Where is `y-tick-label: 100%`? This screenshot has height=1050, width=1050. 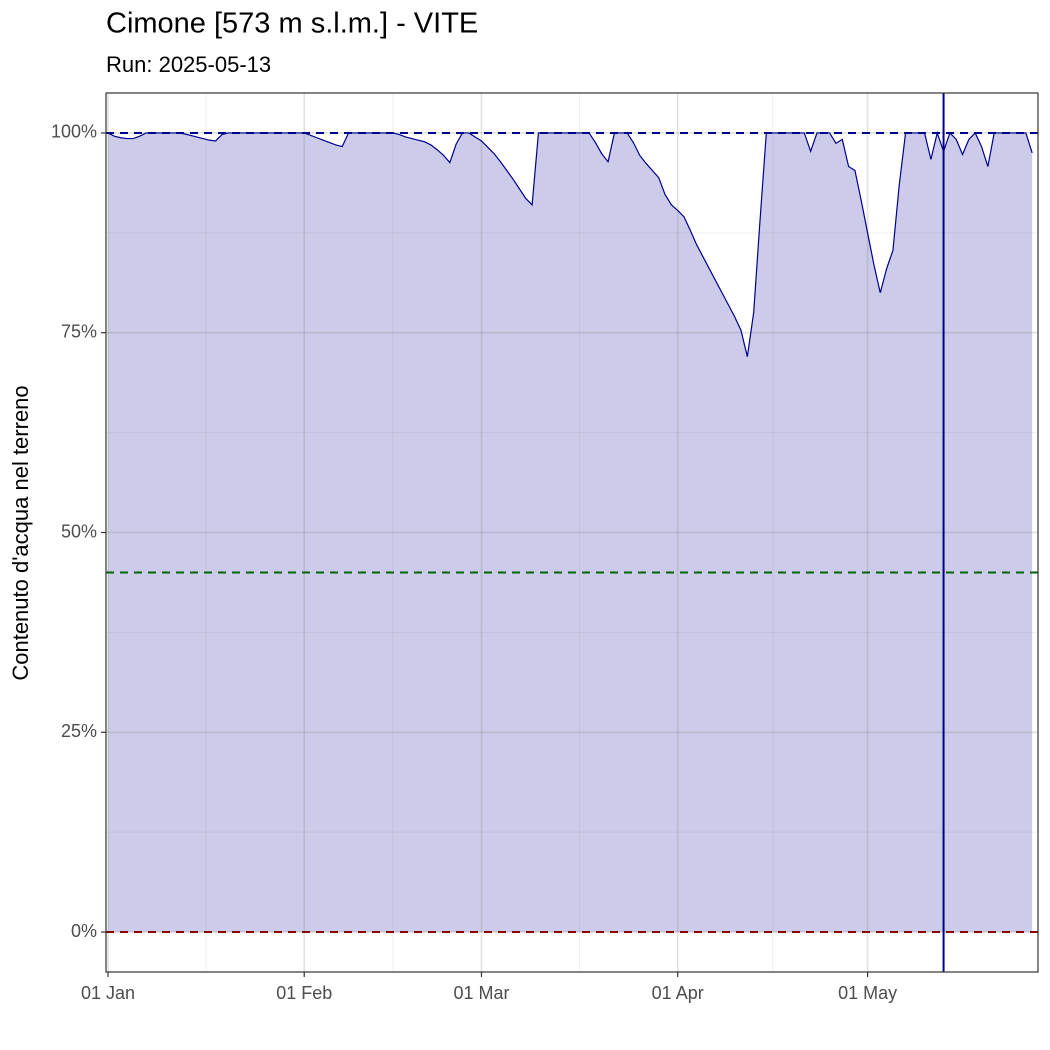
y-tick-label: 100% is located at coordinates (74, 132).